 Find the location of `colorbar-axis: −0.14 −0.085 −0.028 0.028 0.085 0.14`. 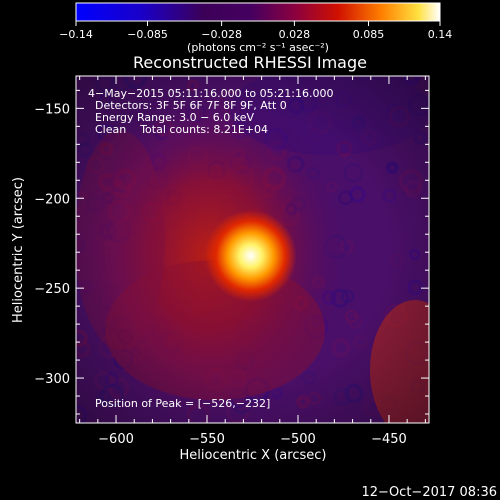

colorbar-axis: −0.14 −0.085 −0.028 0.028 0.085 0.14 is located at coordinates (255, 31).